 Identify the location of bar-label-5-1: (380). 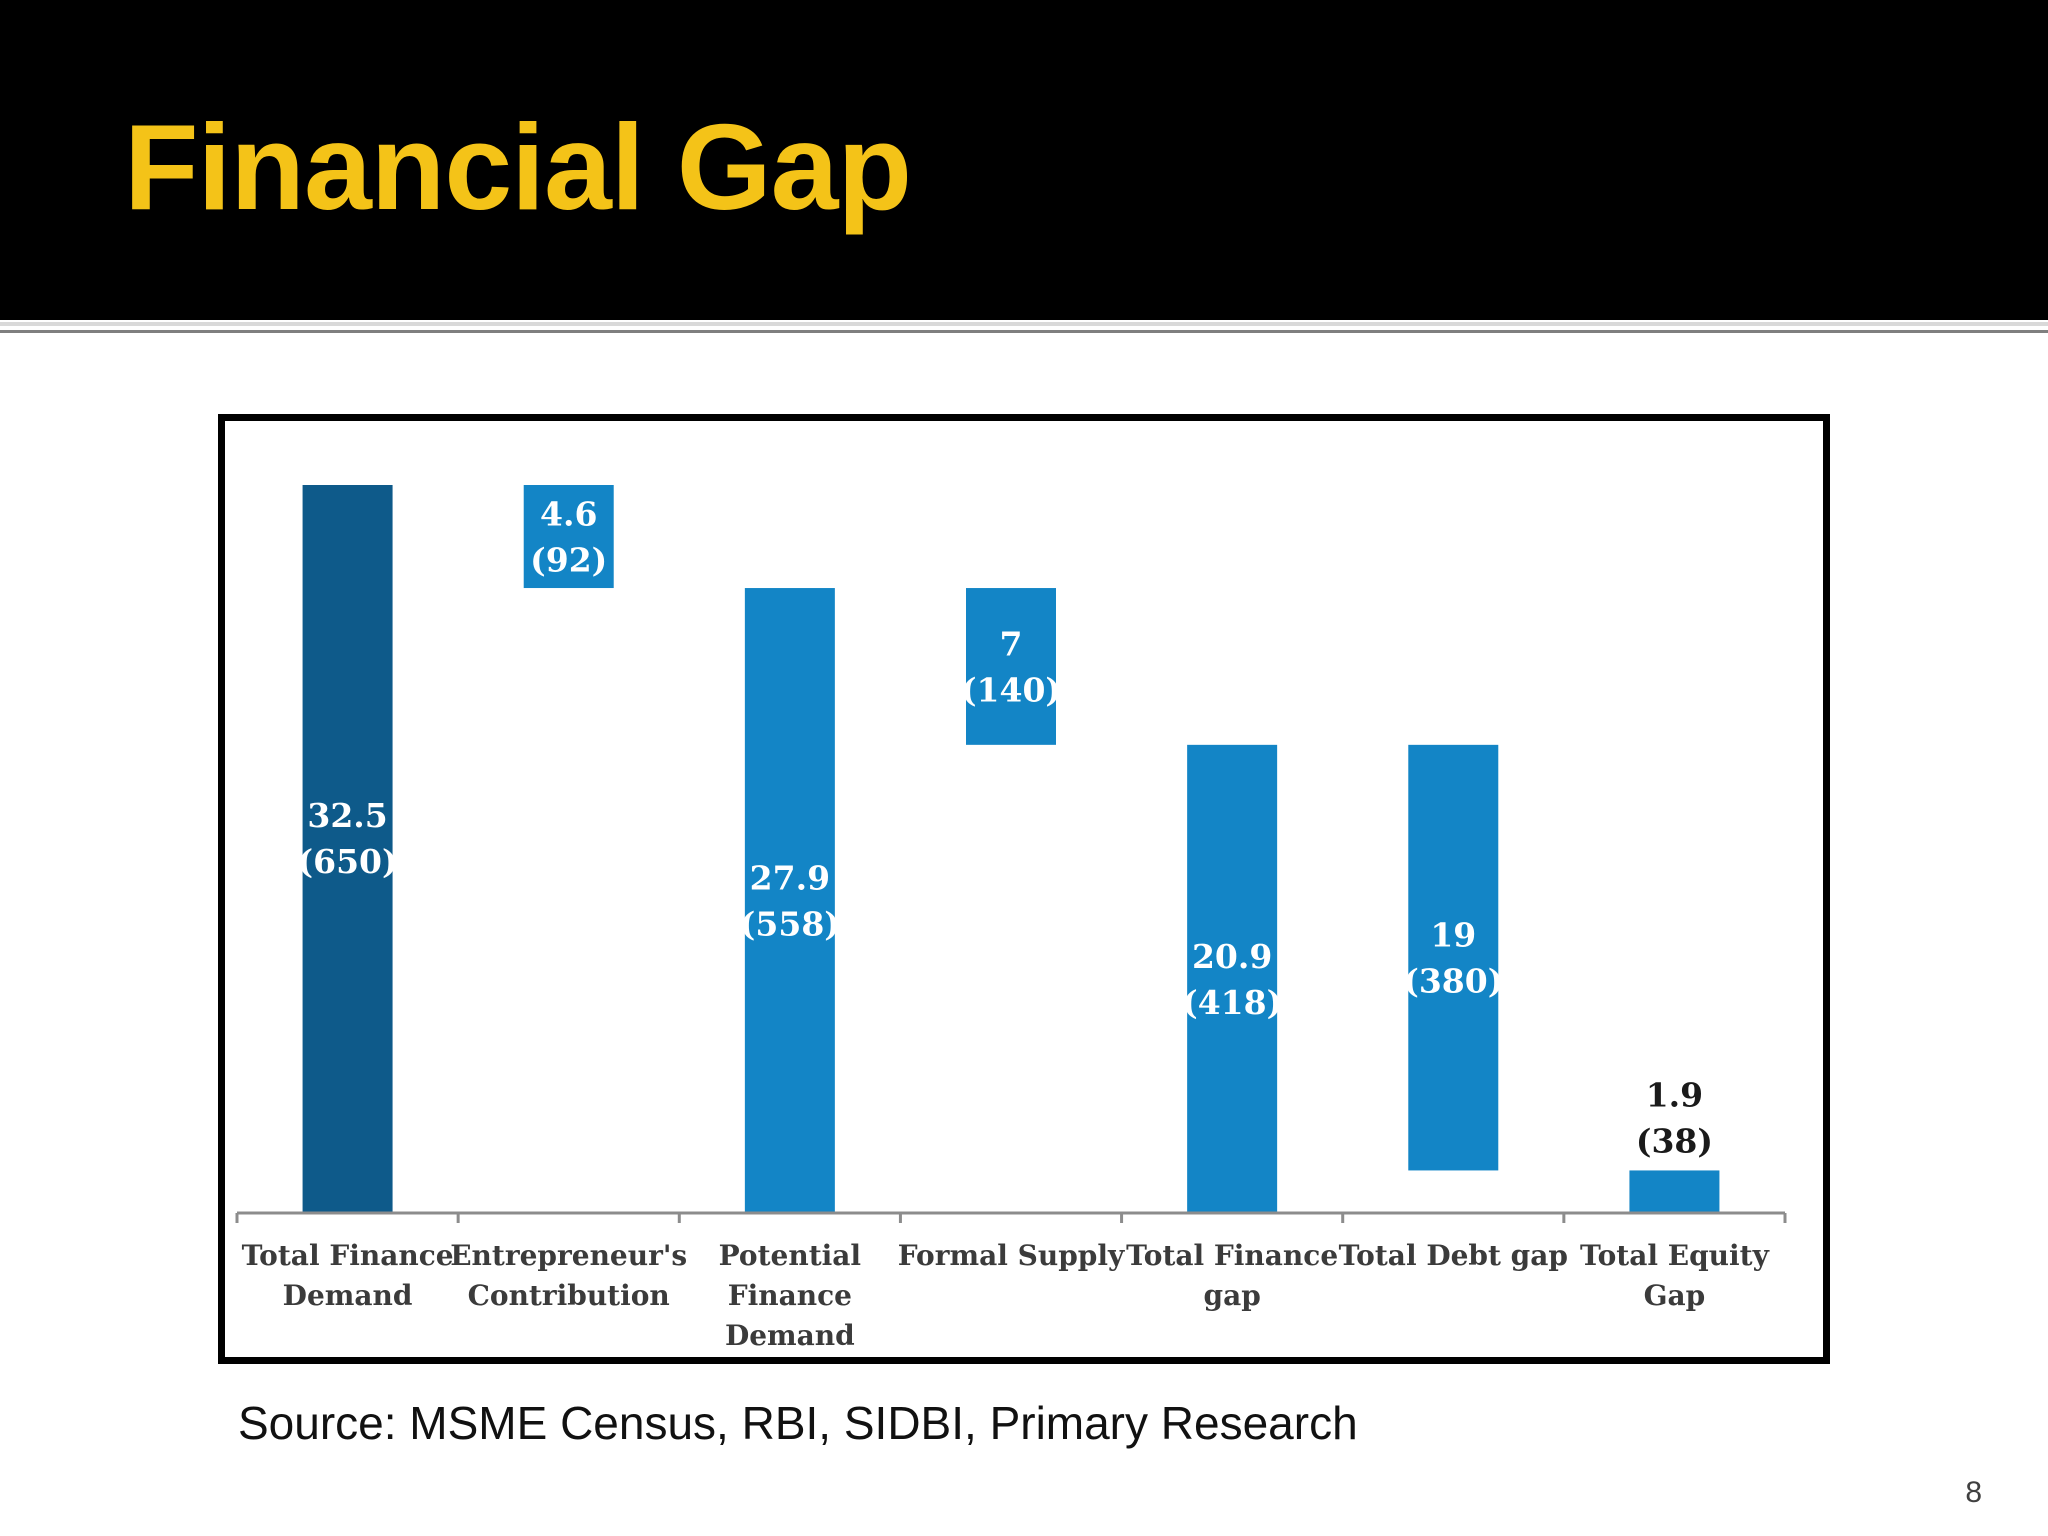
(1453, 981).